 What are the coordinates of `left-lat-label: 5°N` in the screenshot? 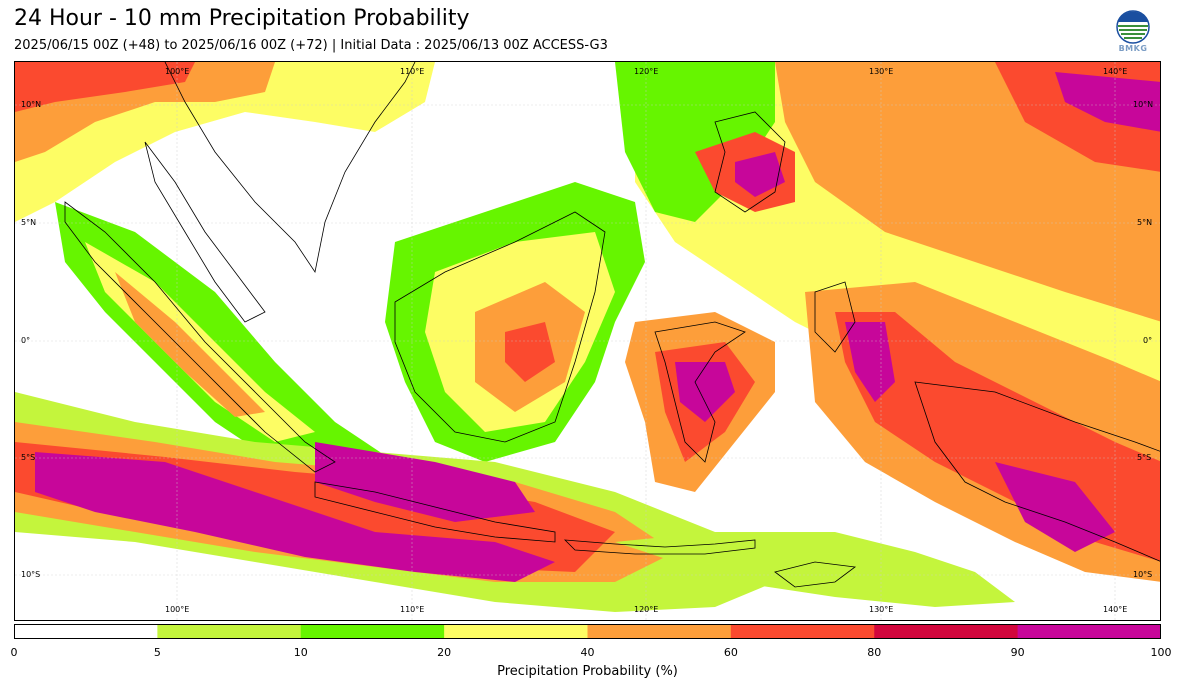 It's located at (29, 222).